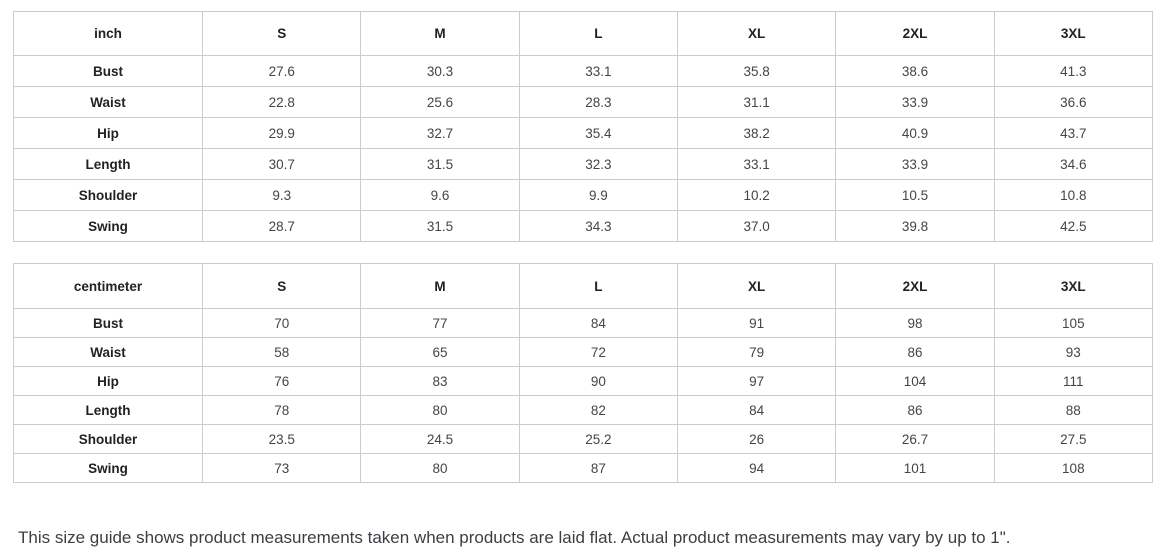 This screenshot has height=560, width=1166. I want to click on measurement-value-cell: 91, so click(756, 323).